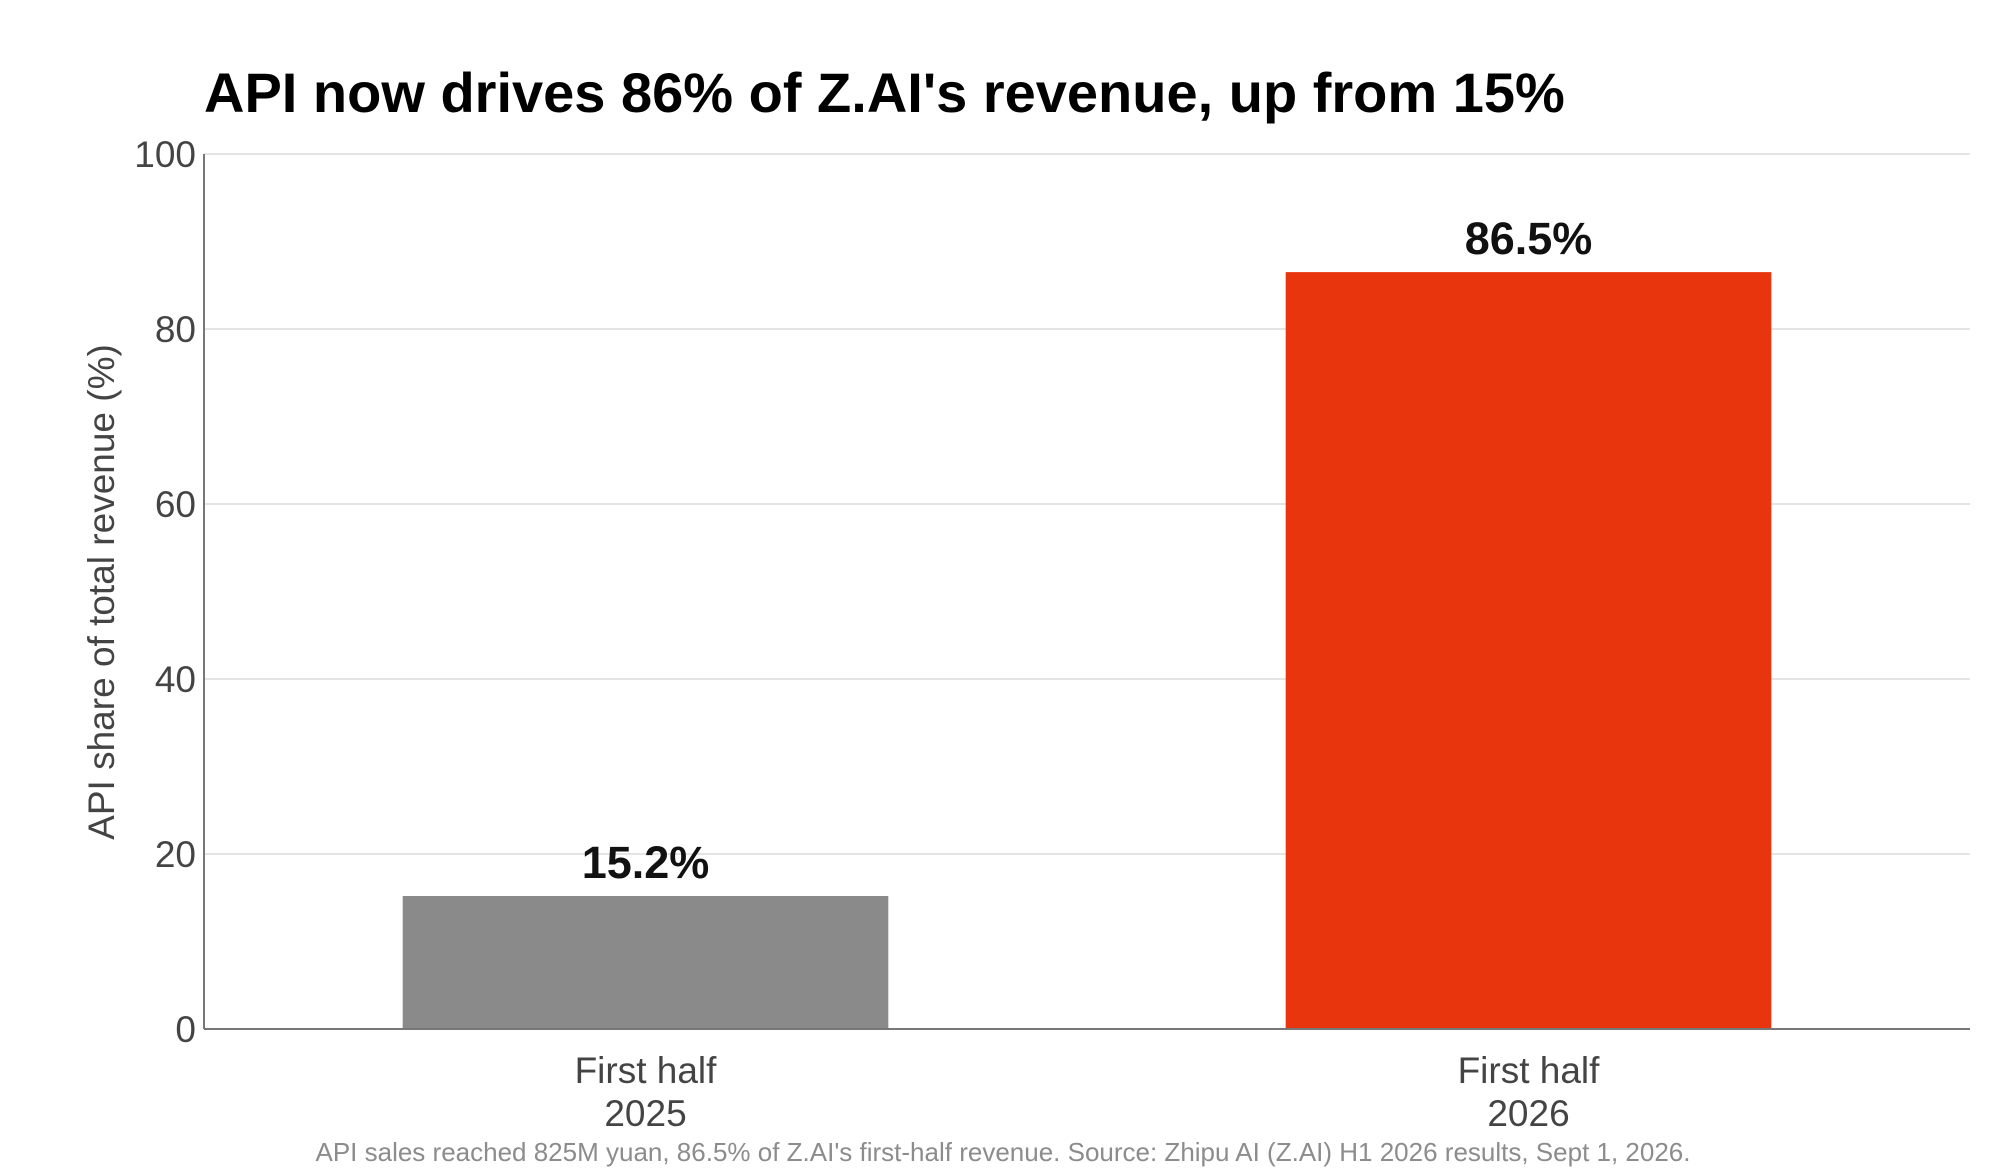  Describe the element at coordinates (101, 592) in the screenshot. I see `y-axis-title: API share of total revenue (%)` at that location.